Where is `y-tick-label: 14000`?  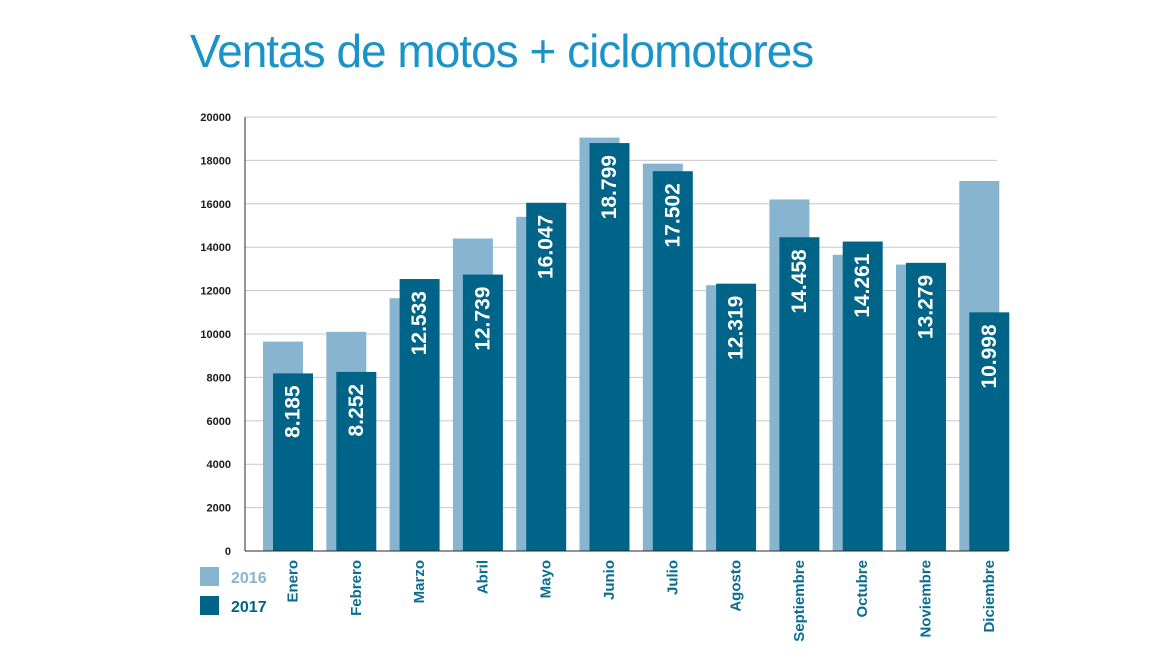
y-tick-label: 14000 is located at coordinates (215, 248).